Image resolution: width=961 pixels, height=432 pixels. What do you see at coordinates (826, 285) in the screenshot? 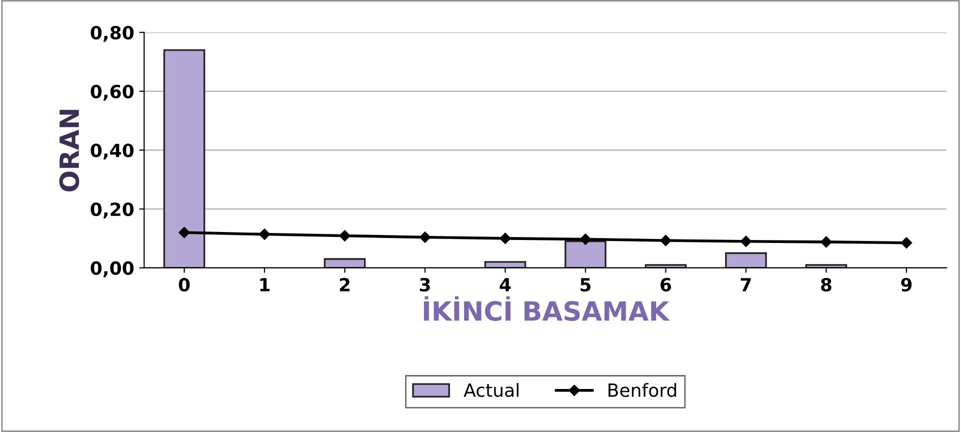
I see `x-tick-label: 8` at bounding box center [826, 285].